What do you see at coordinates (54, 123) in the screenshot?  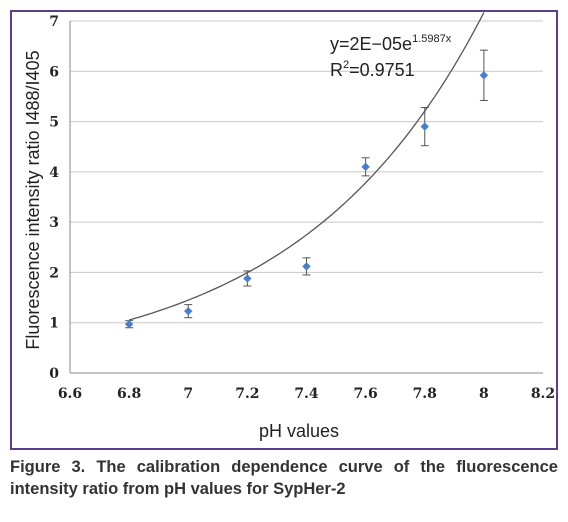 I see `y-tick-label-5: 5` at bounding box center [54, 123].